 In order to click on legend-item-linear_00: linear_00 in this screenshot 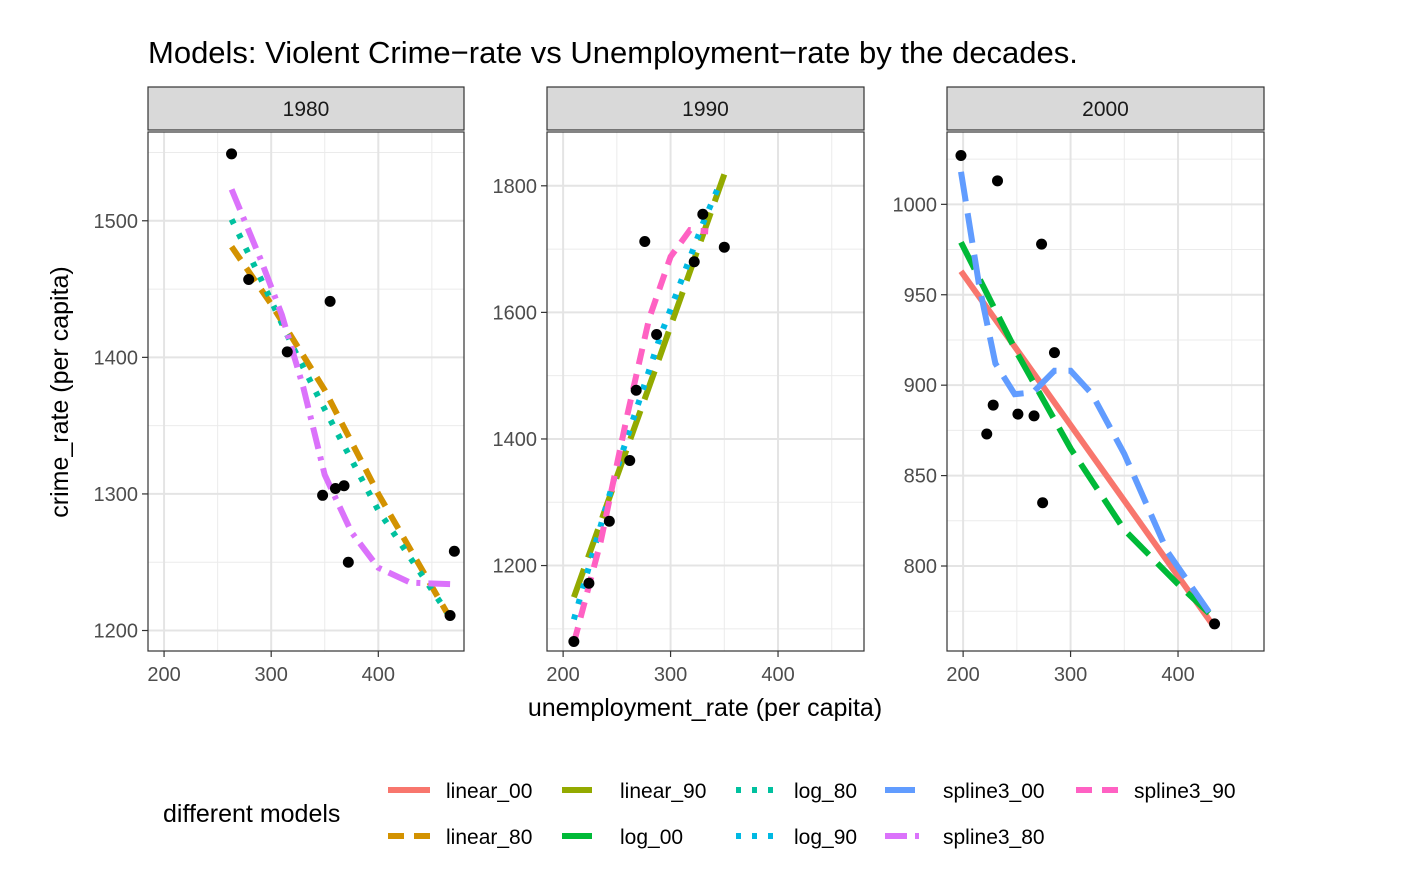, I will do `click(460, 791)`.